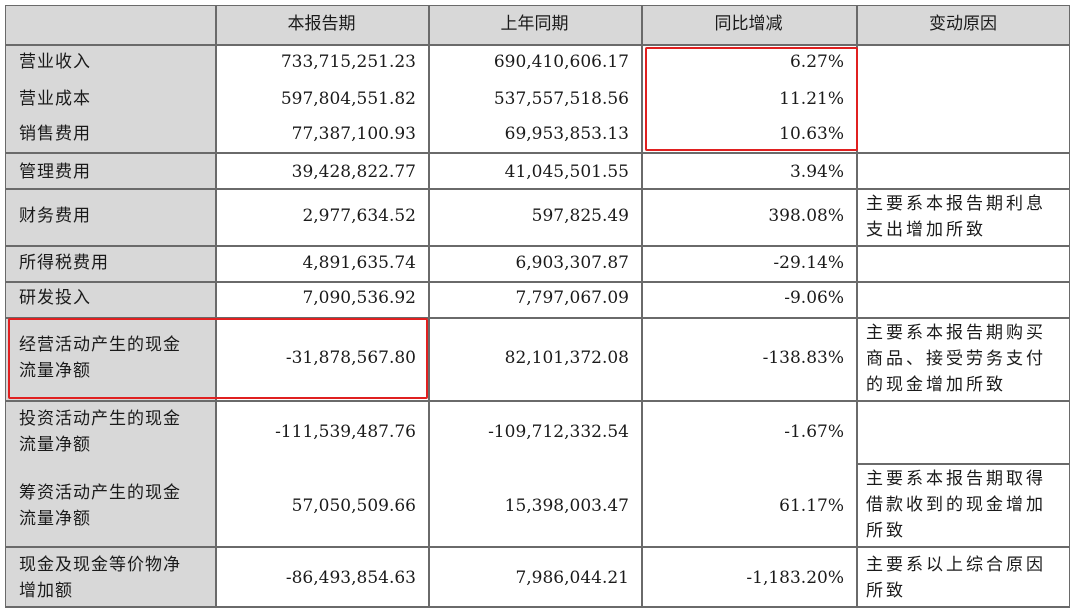 This screenshot has width=1092, height=616. What do you see at coordinates (321, 24) in the screenshot?
I see `header-current-period: 本报告期` at bounding box center [321, 24].